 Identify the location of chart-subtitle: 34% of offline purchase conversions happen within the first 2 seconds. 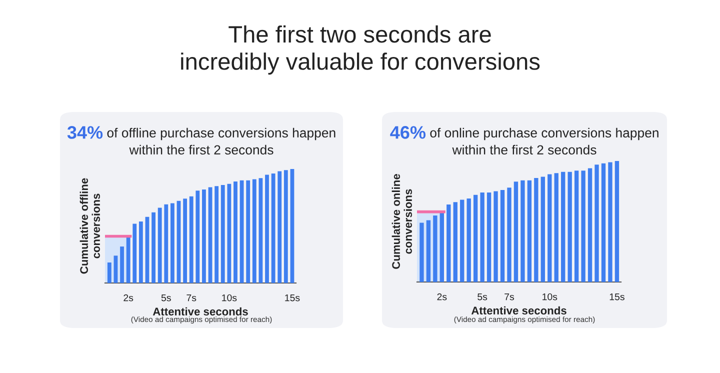
(201, 140).